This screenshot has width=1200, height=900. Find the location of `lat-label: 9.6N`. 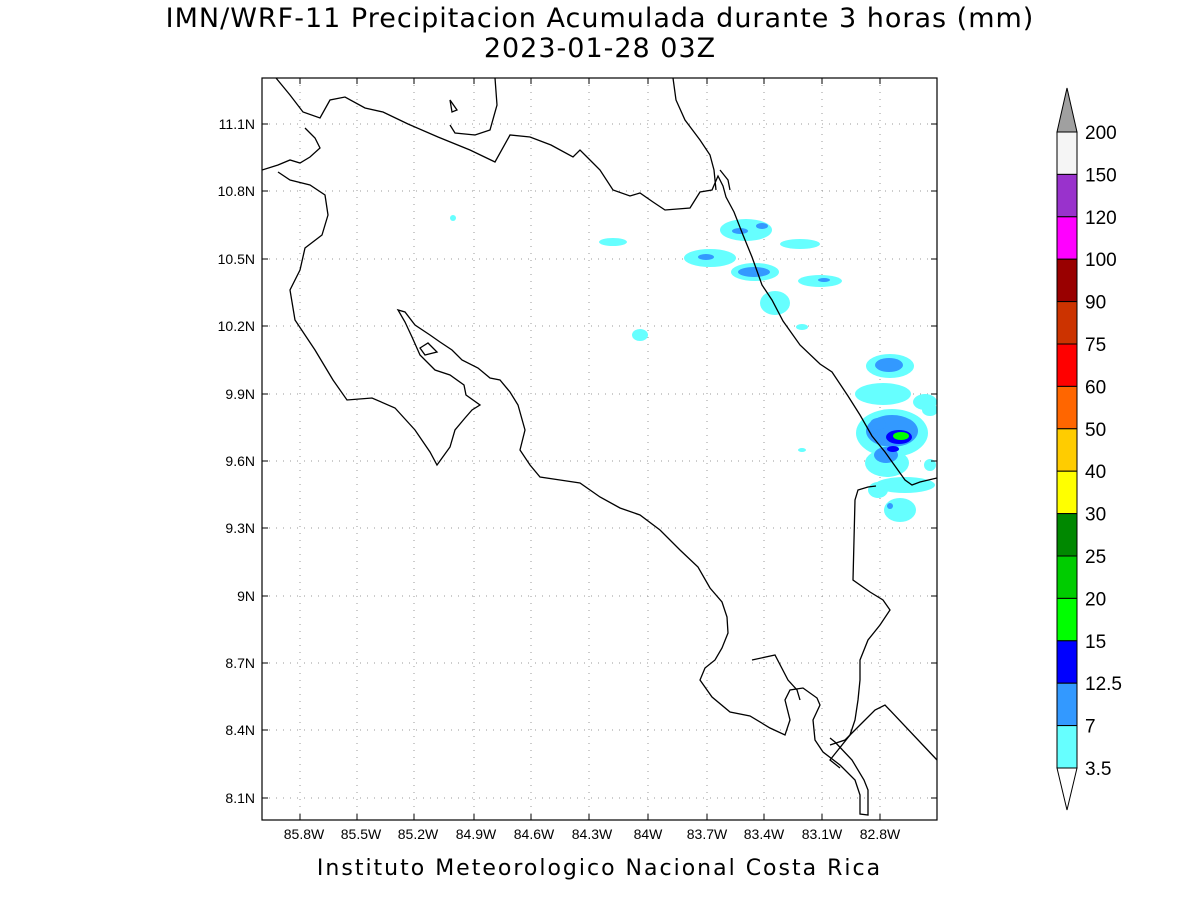

lat-label: 9.6N is located at coordinates (240, 461).